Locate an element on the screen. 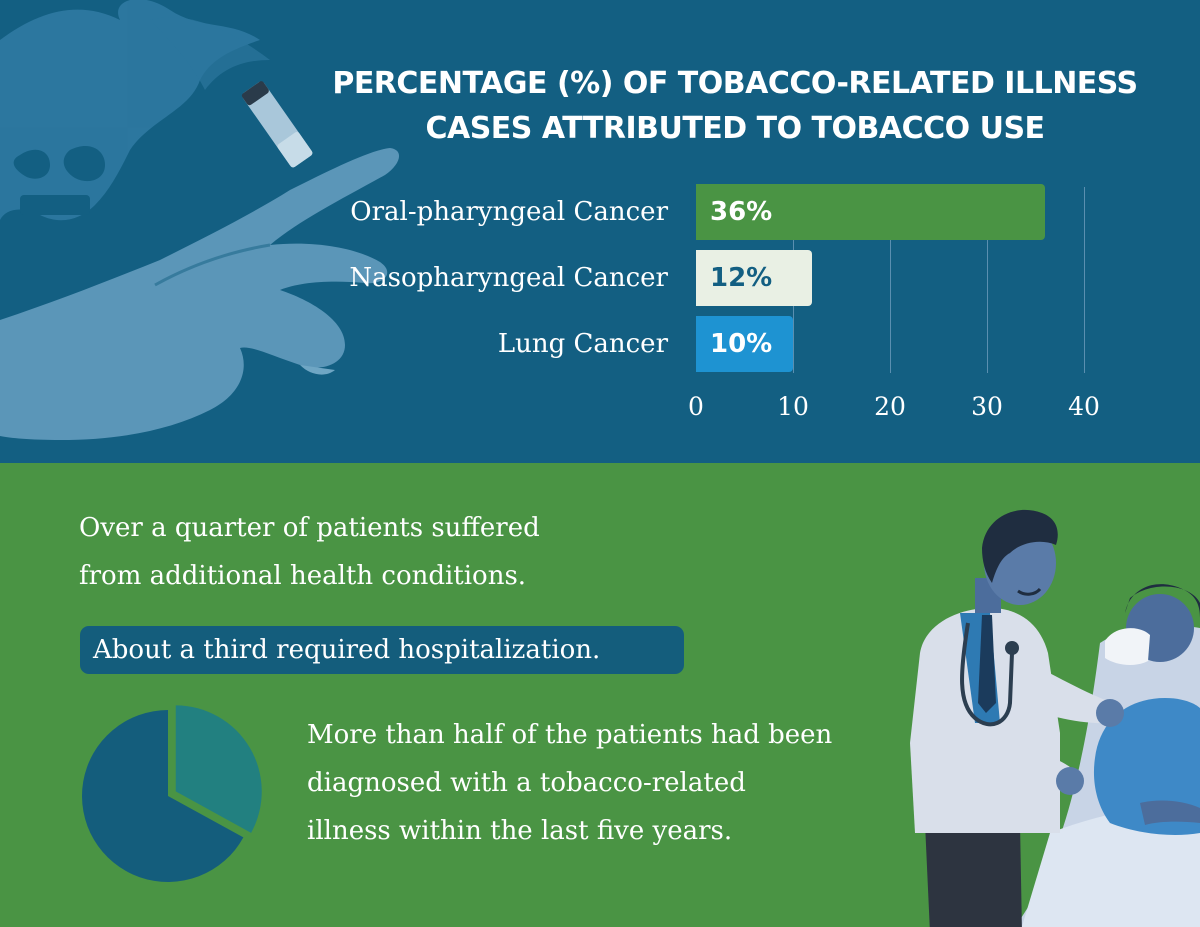 The image size is (1200, 927). half-line-2: diagnosed with a tobacco-related is located at coordinates (526, 783).